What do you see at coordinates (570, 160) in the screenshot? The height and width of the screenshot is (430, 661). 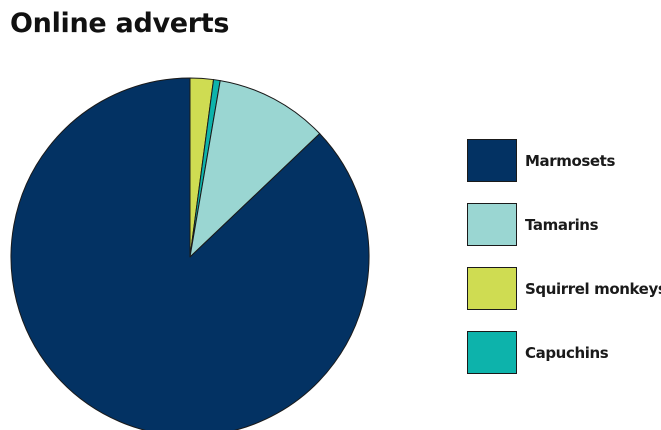 I see `legend-label-marmosets: Marmosets` at bounding box center [570, 160].